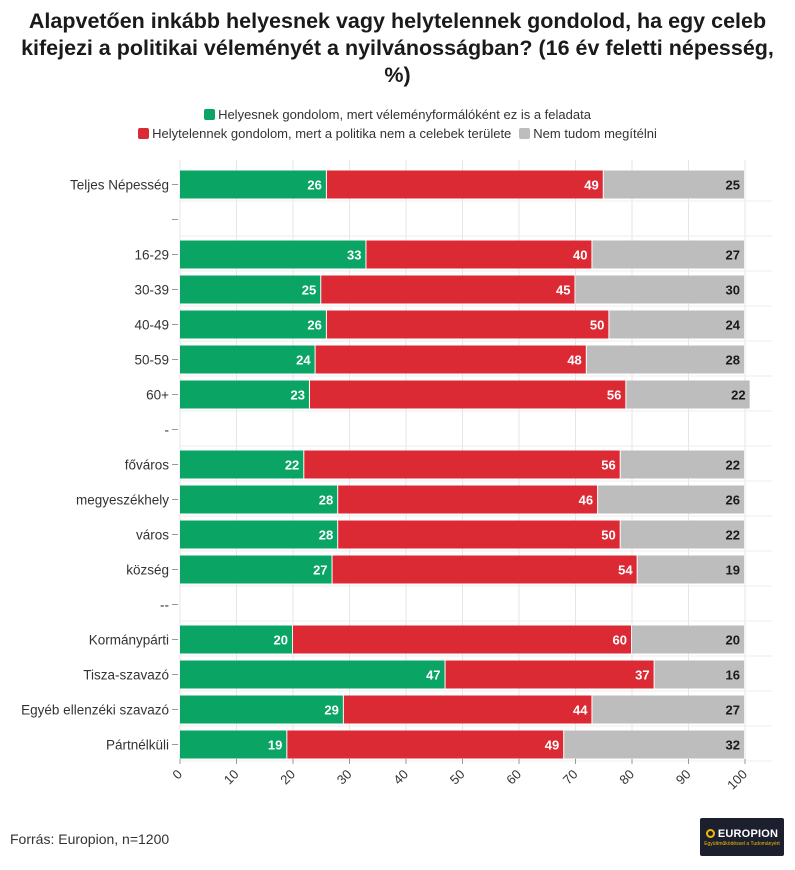 The image size is (795, 870). Describe the element at coordinates (574, 360) in the screenshot. I see `data-label: 48` at that location.